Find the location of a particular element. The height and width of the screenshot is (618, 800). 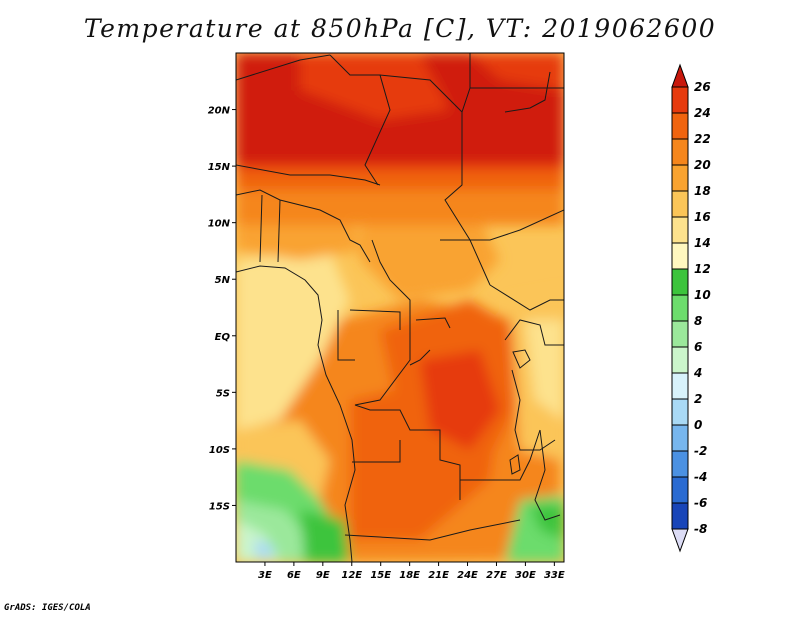

colorbar-label: 26 is located at coordinates (702, 87).